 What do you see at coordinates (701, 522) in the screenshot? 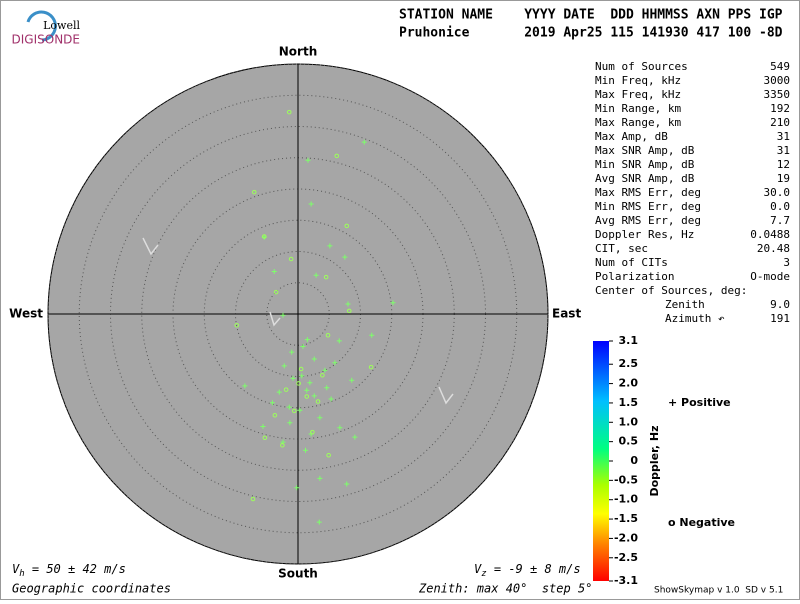
I see `legend-negative: o Negative` at bounding box center [701, 522].